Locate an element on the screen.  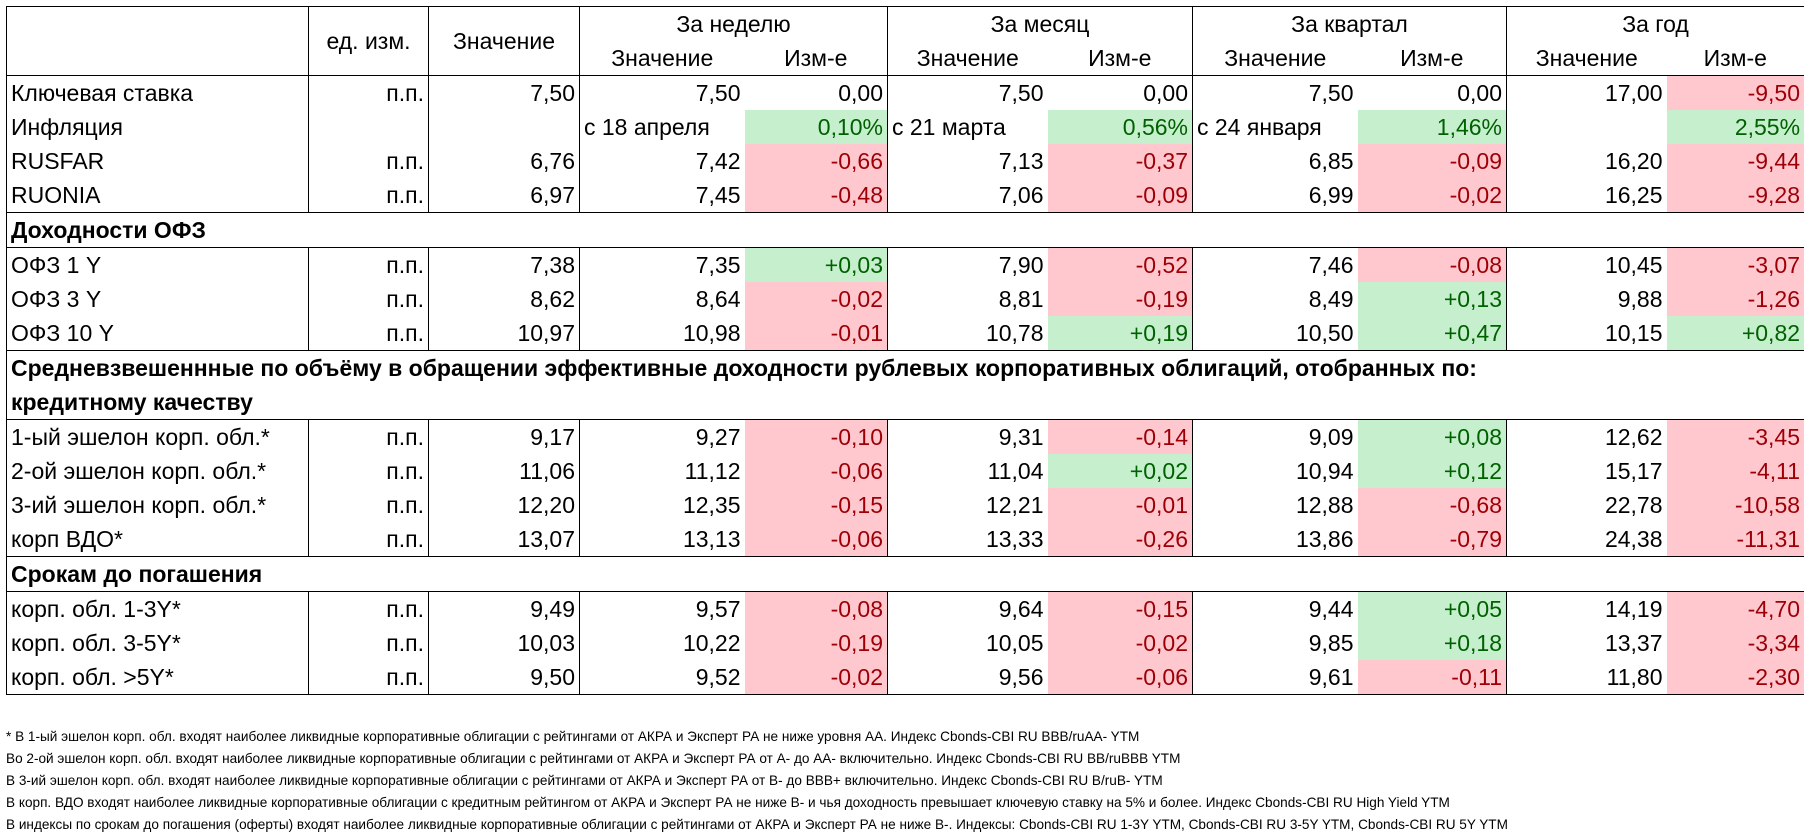
period-change: +0,82 is located at coordinates (1735, 333).